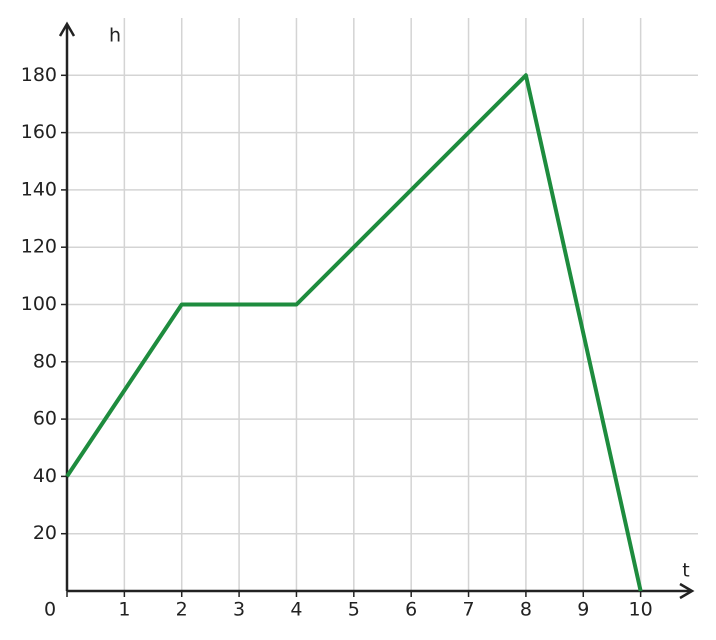  Describe the element at coordinates (39, 75) in the screenshot. I see `y-tick-label: 180` at that location.